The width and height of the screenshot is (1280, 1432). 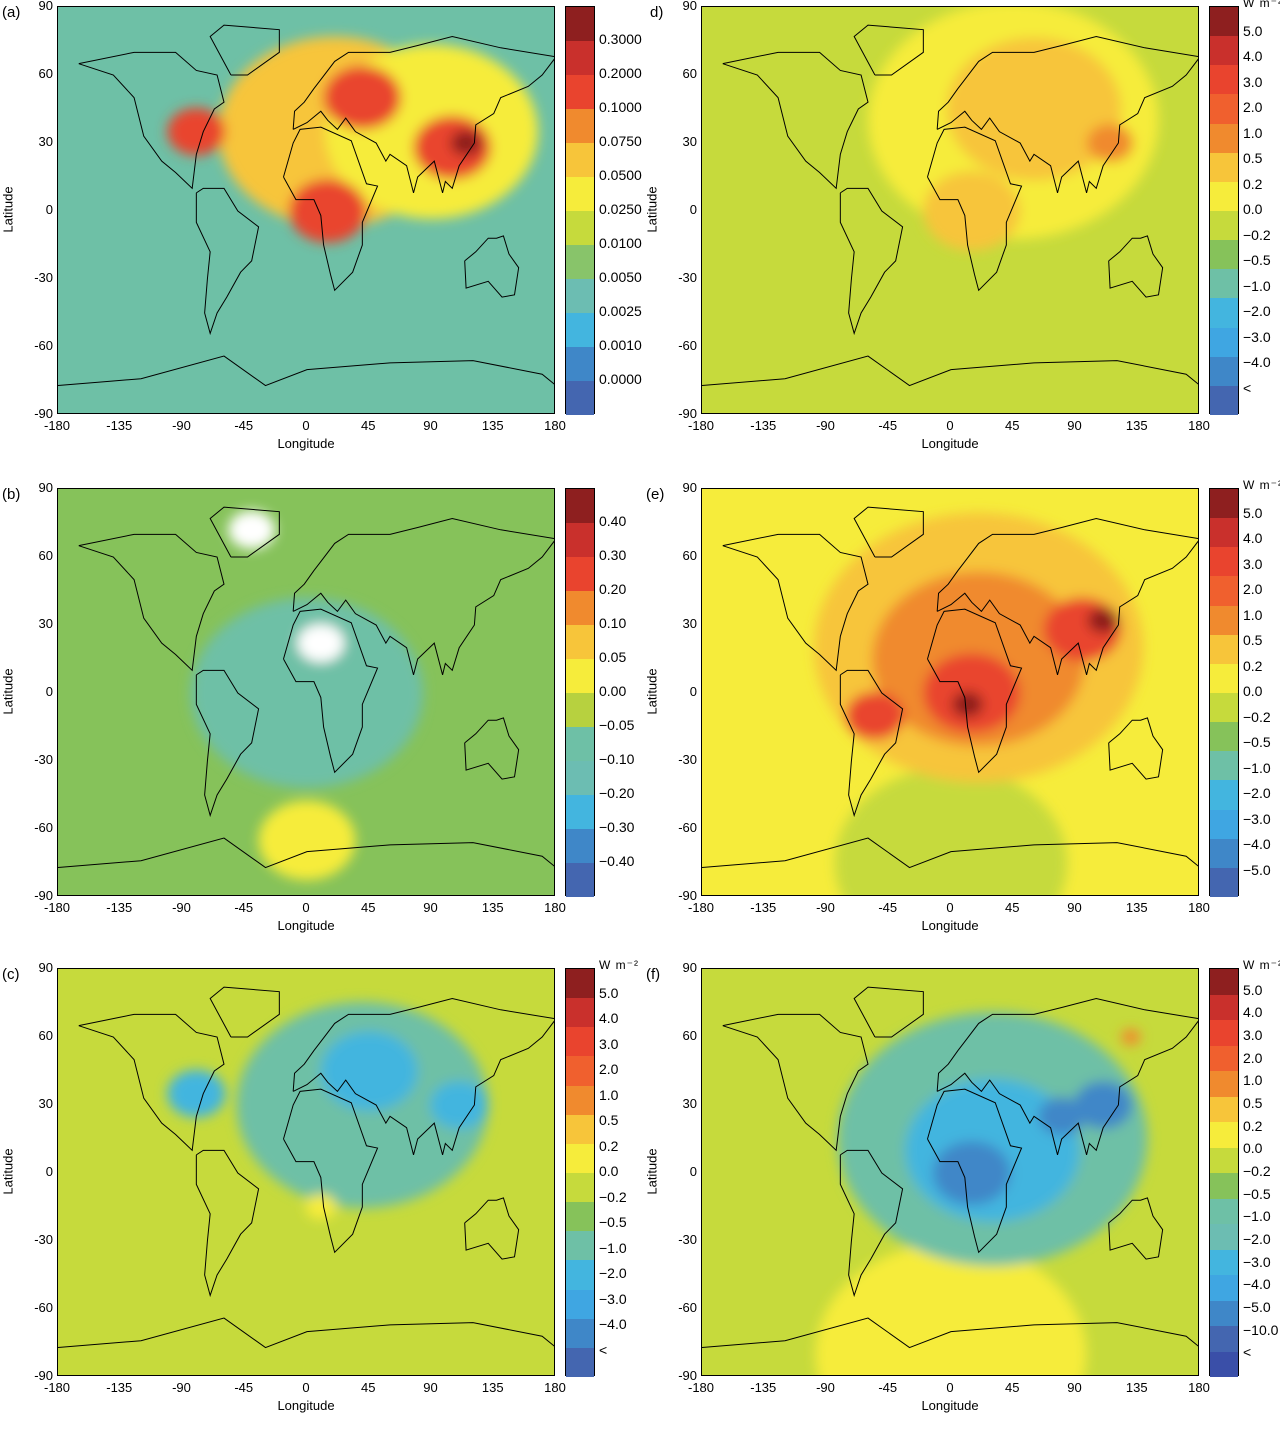 I want to click on colorbar-tick-label: 0.5, so click(x=1253, y=640).